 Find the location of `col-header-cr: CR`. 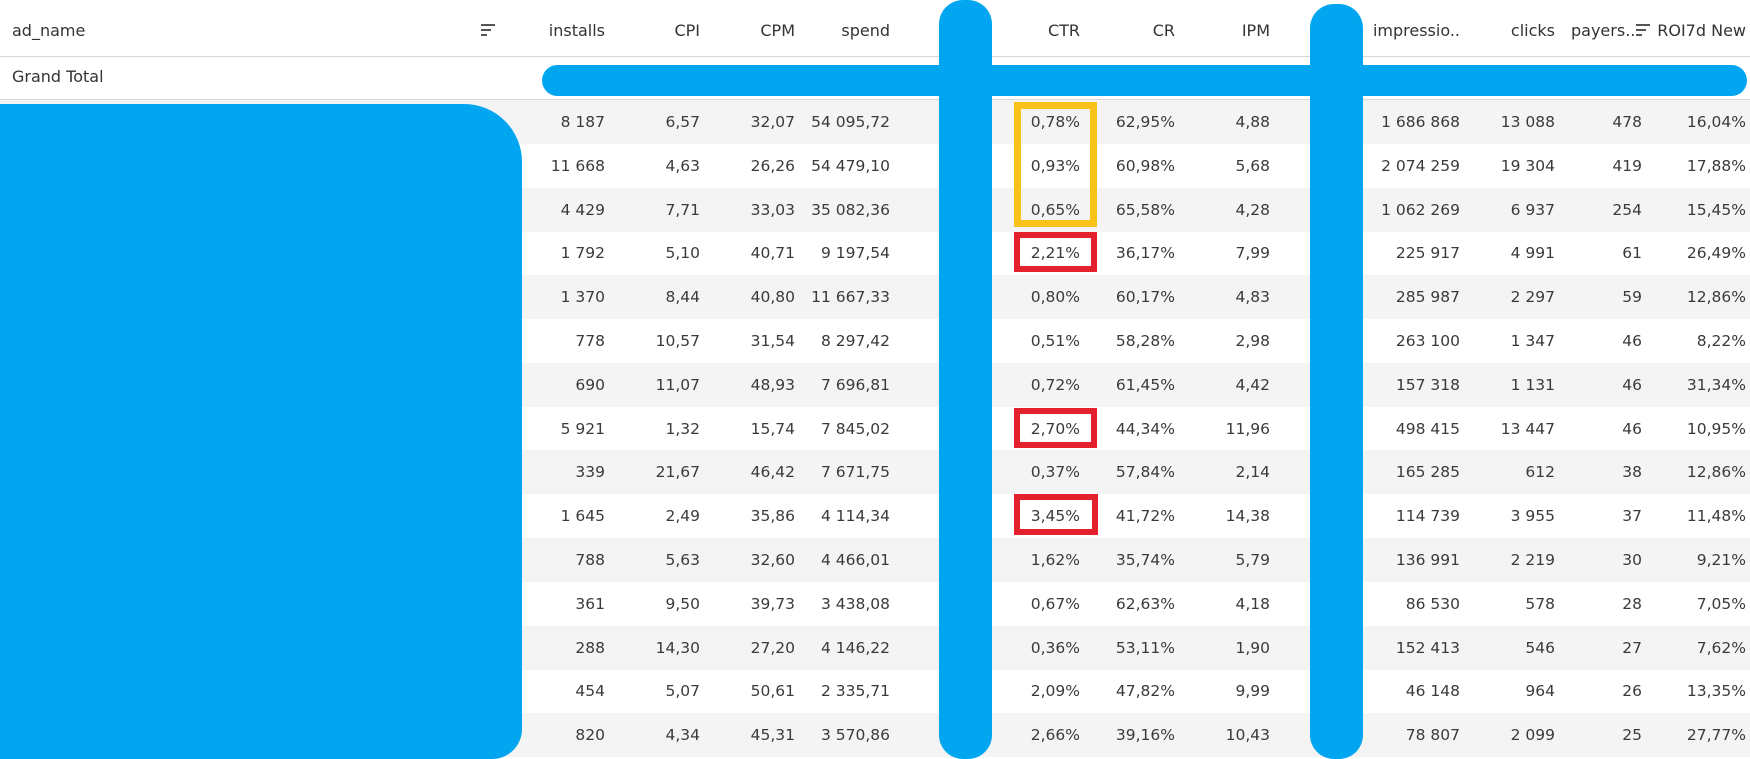

col-header-cr: CR is located at coordinates (1163, 30).